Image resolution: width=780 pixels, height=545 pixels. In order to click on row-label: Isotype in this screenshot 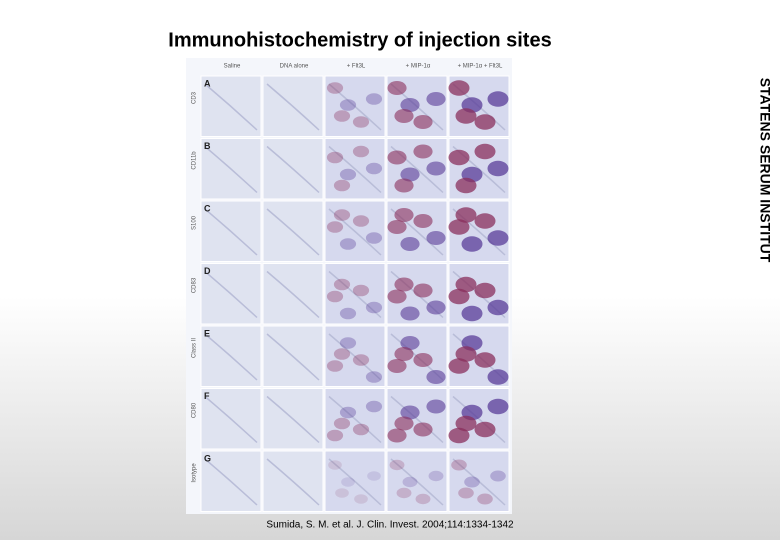, I will do `click(195, 473)`.